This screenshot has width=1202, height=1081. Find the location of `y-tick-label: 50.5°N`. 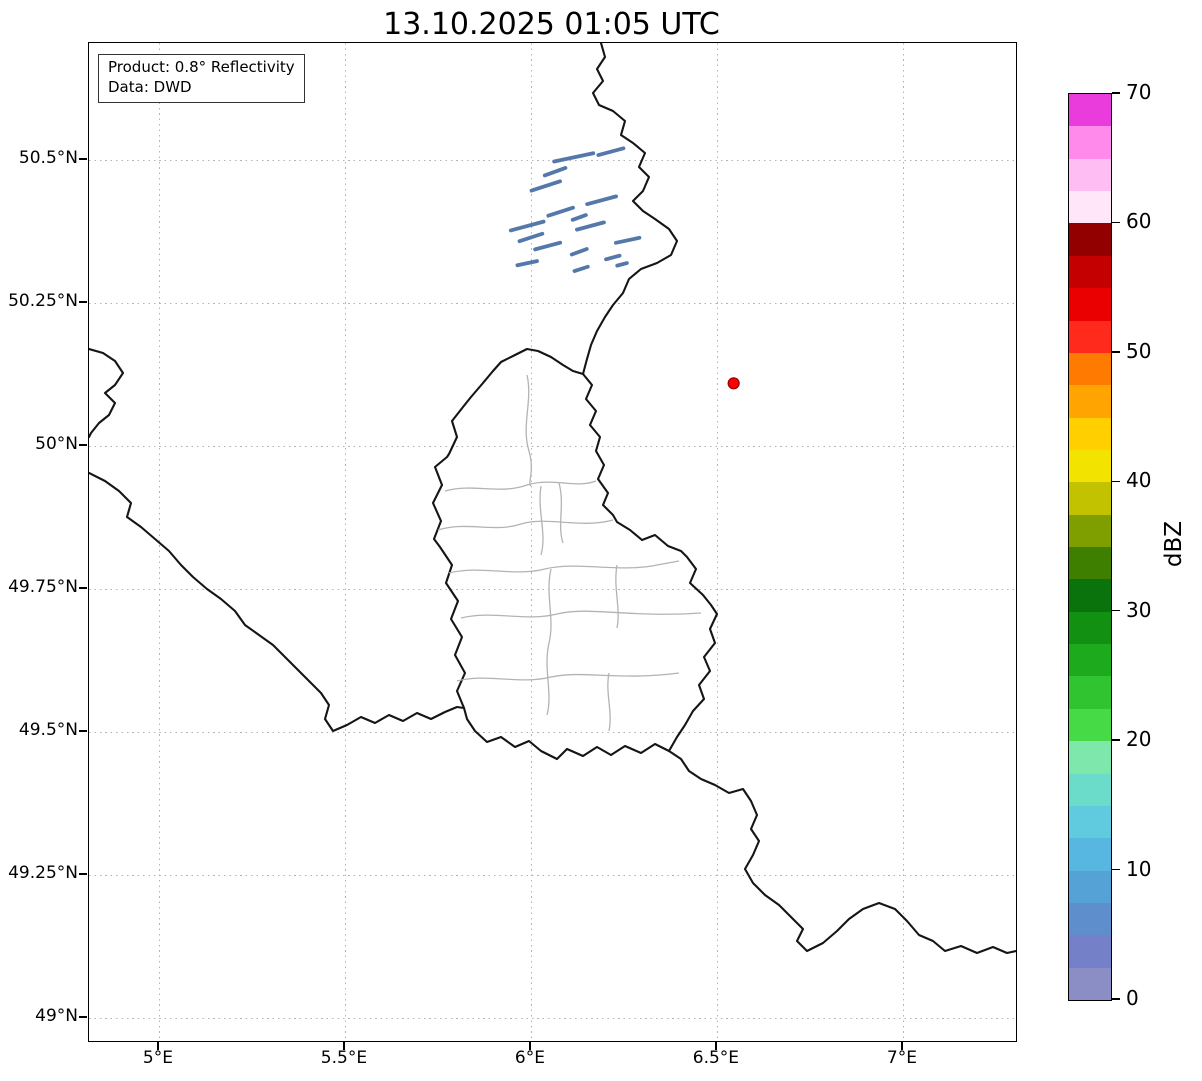

y-tick-label: 50.5°N is located at coordinates (48, 158).